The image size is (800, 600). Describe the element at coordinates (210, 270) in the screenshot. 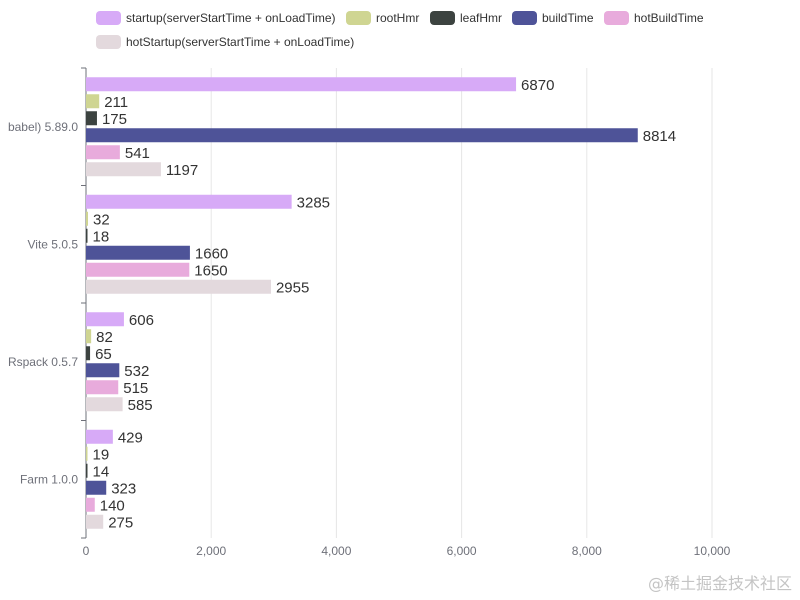

I see `data-label: 1650` at that location.